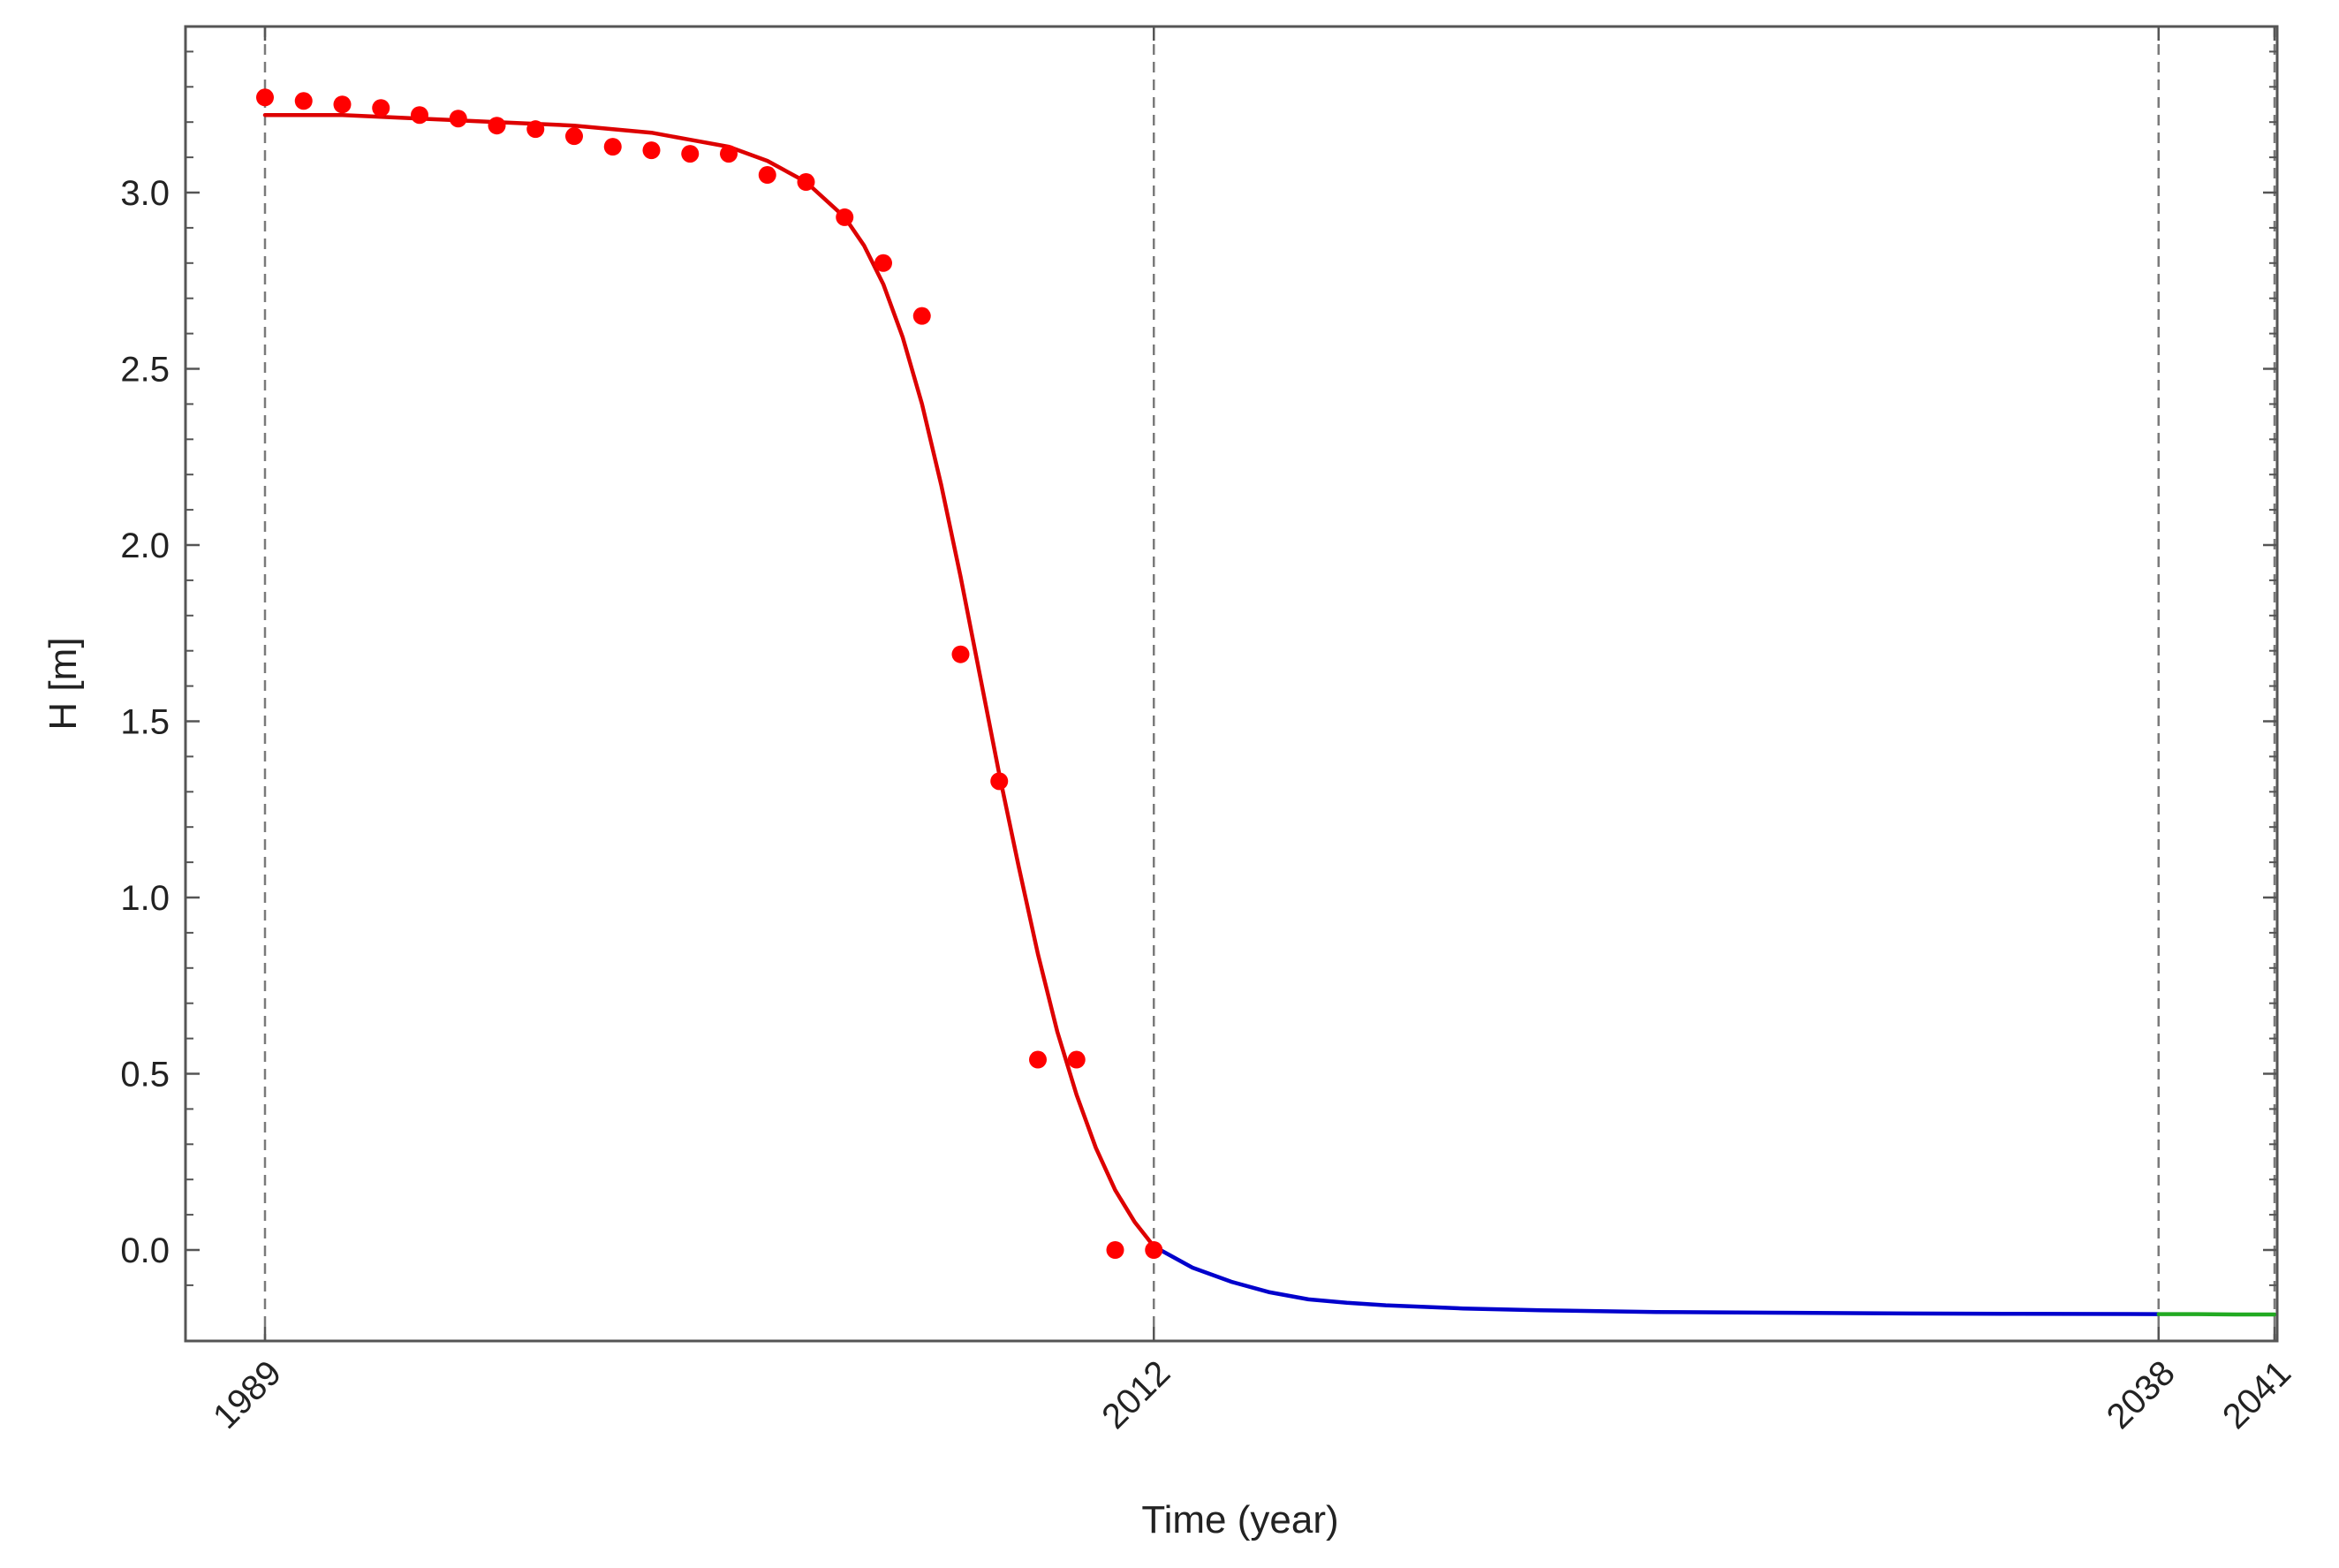 The width and height of the screenshot is (2339, 1568). What do you see at coordinates (145, 370) in the screenshot?
I see `y-tick-label: 2.5` at bounding box center [145, 370].